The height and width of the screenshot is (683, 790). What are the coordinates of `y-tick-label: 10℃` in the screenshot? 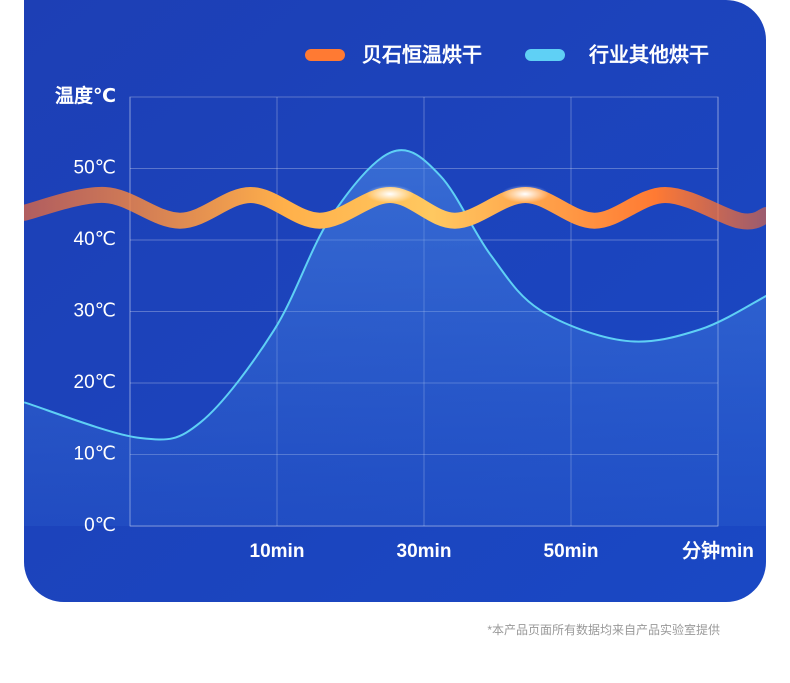 It's located at (95, 454).